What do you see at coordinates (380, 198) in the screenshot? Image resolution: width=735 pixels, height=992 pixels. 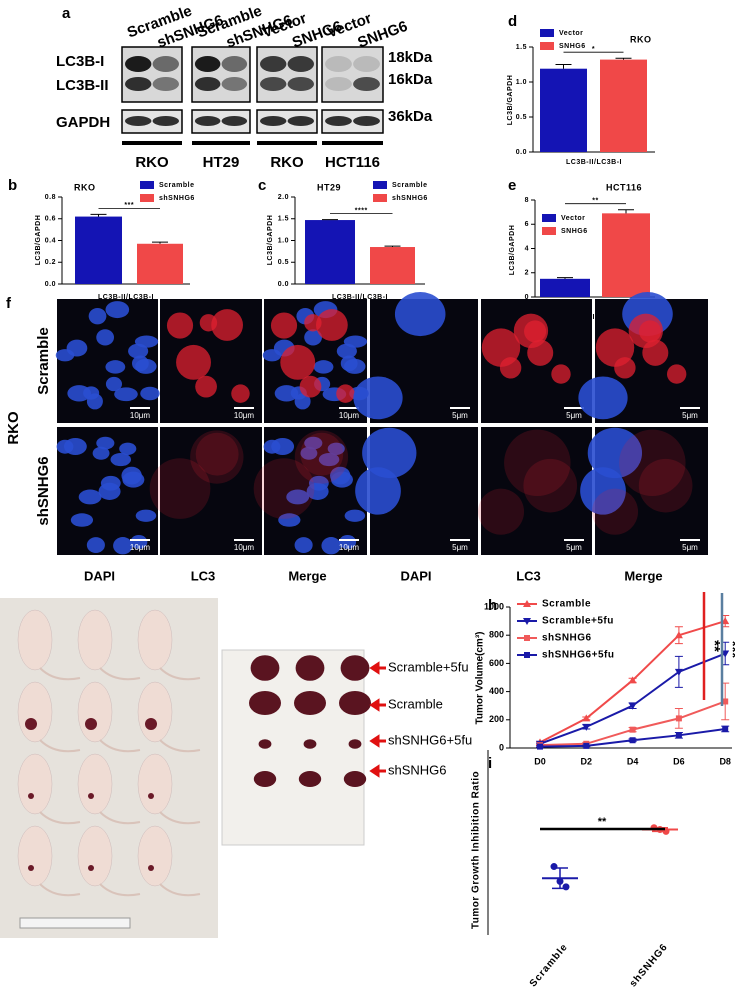 I see `legend-swatch` at bounding box center [380, 198].